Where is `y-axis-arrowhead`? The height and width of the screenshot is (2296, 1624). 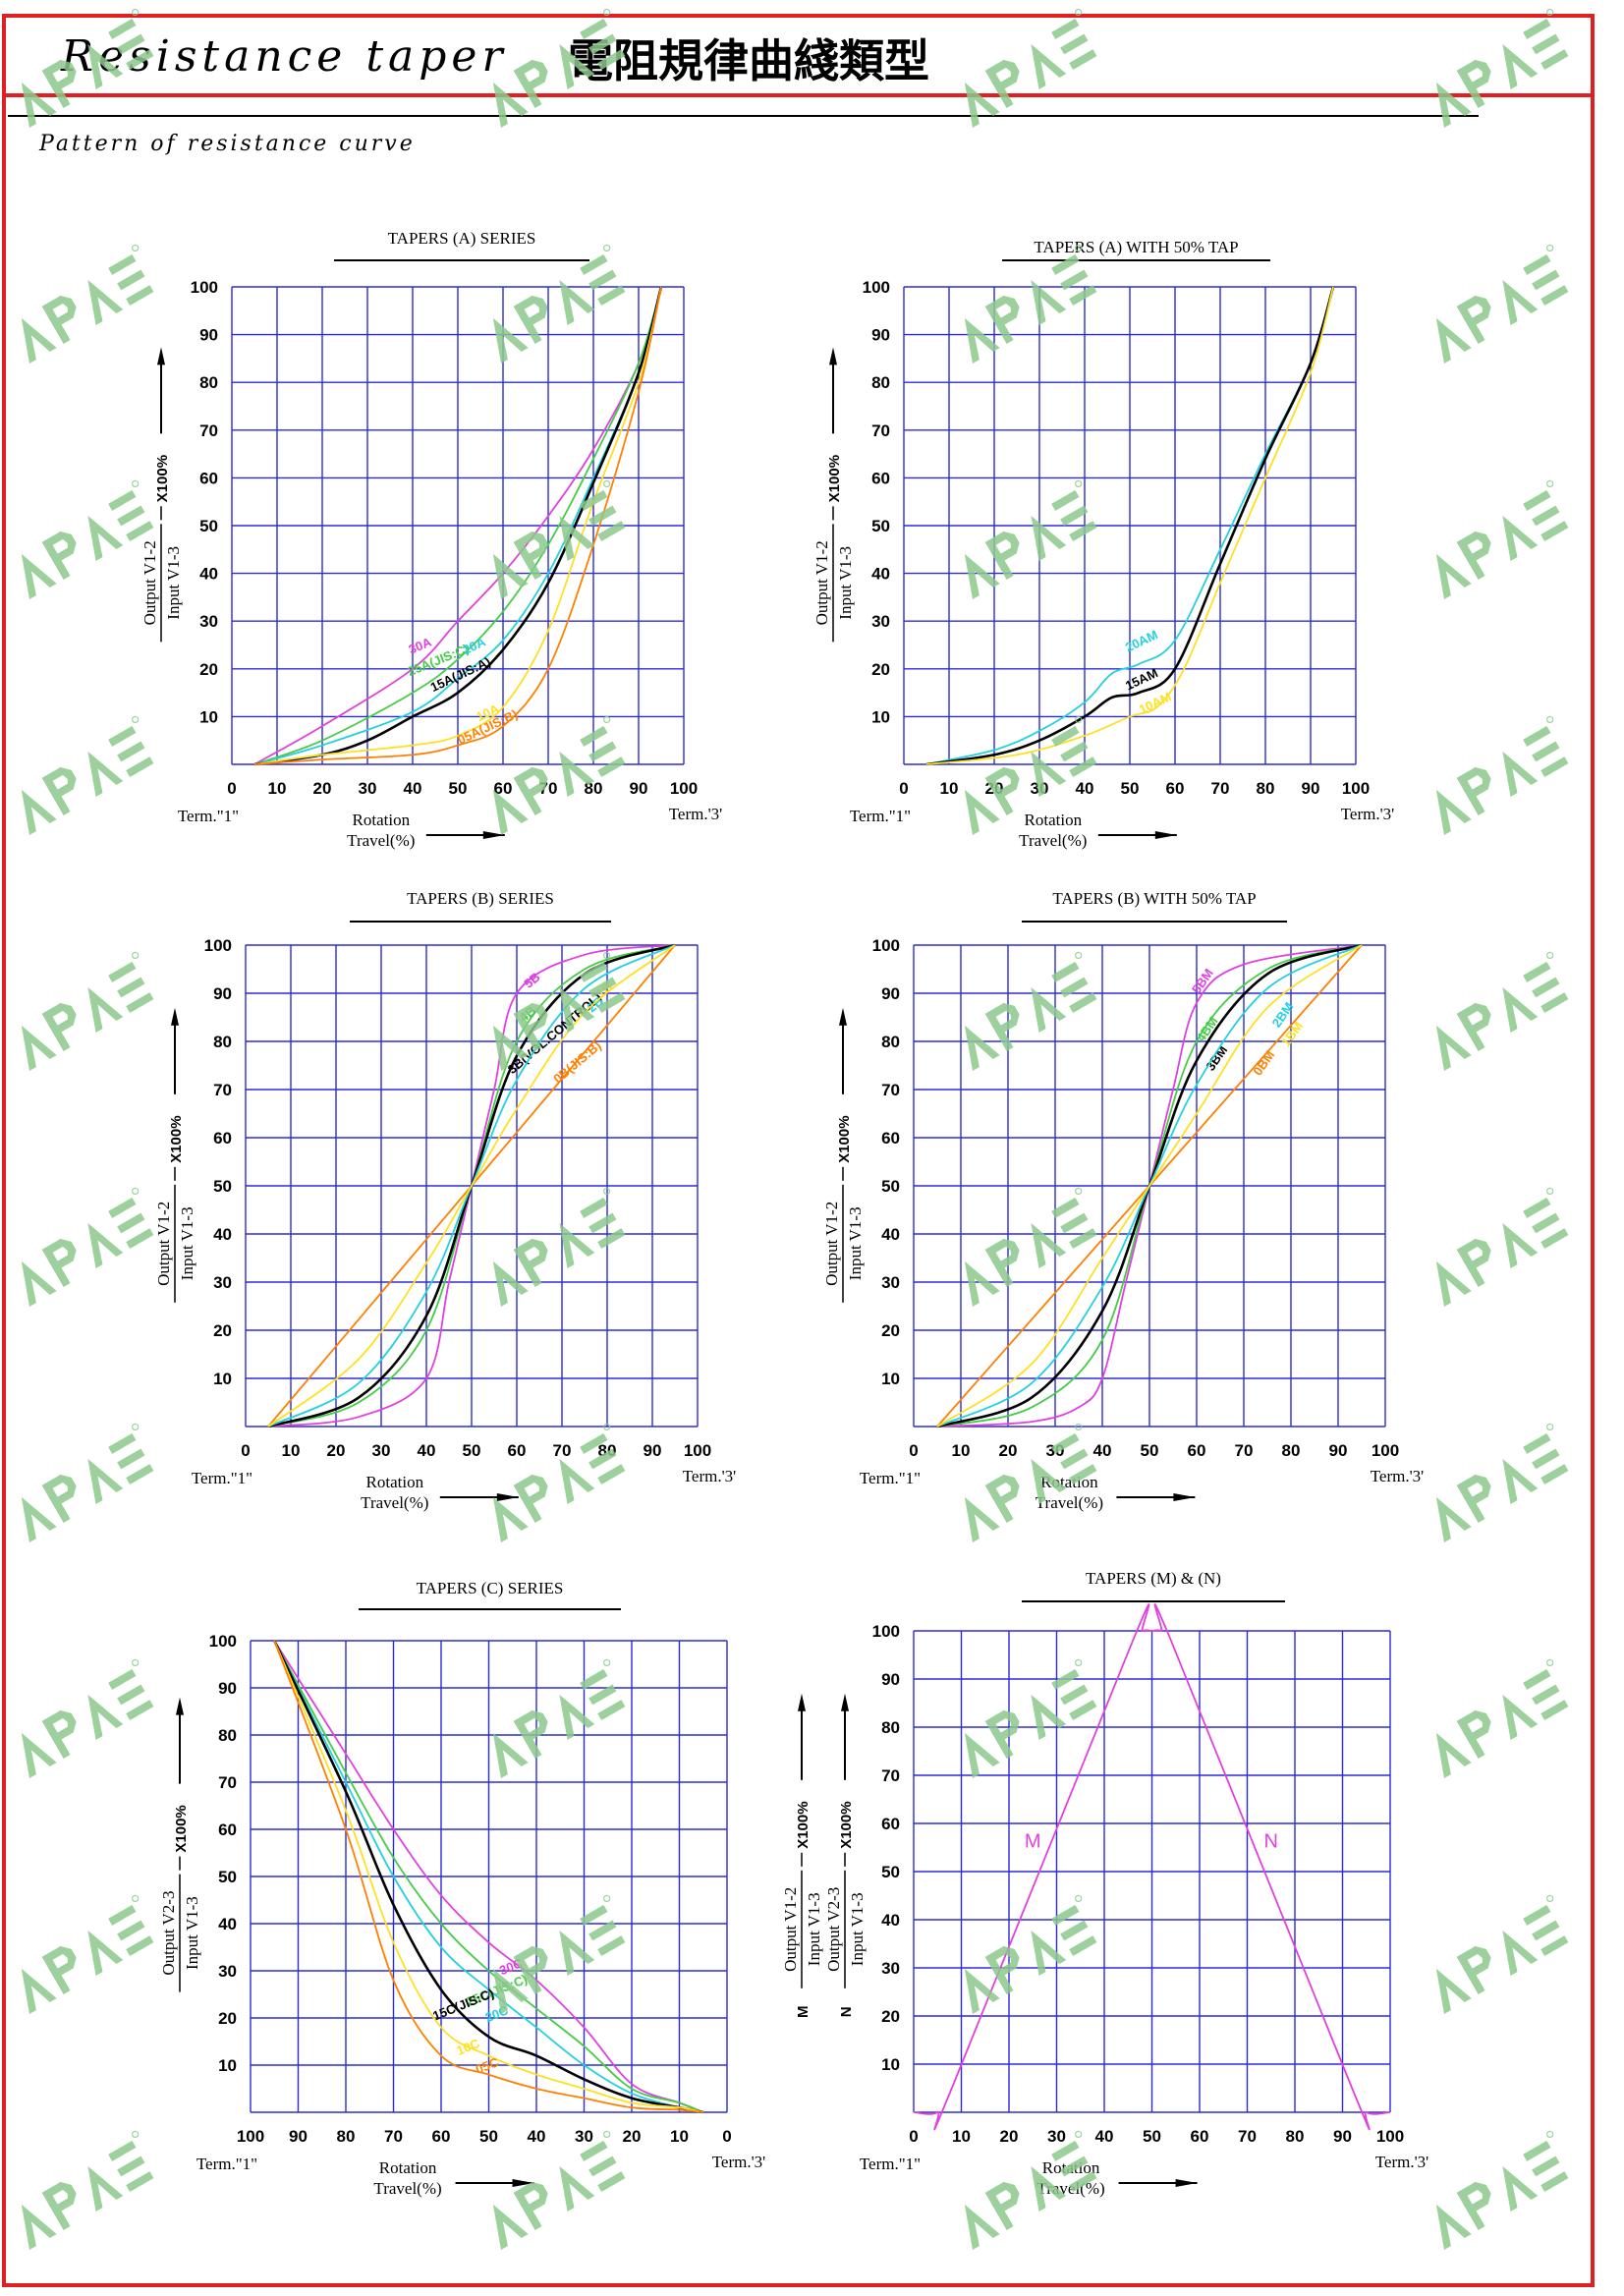
y-axis-arrowhead is located at coordinates (844, 1702).